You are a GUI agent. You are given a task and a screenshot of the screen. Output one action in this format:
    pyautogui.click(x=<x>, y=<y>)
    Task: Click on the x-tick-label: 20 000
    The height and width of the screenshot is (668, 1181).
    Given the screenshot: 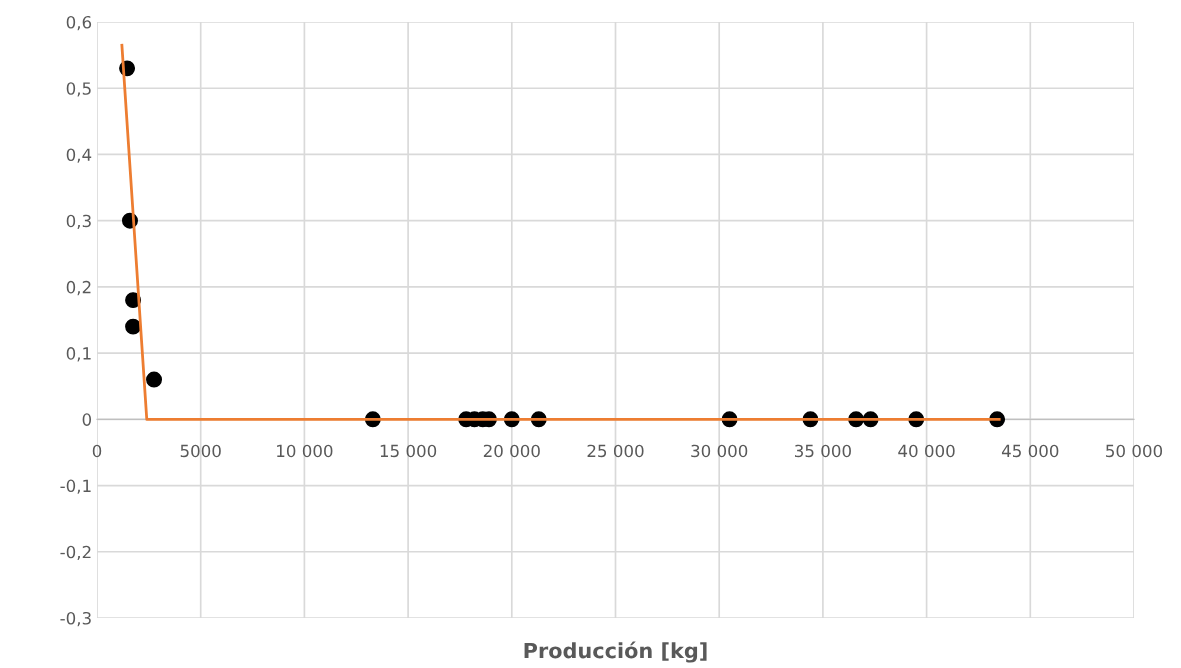 What is the action you would take?
    pyautogui.click(x=511, y=451)
    